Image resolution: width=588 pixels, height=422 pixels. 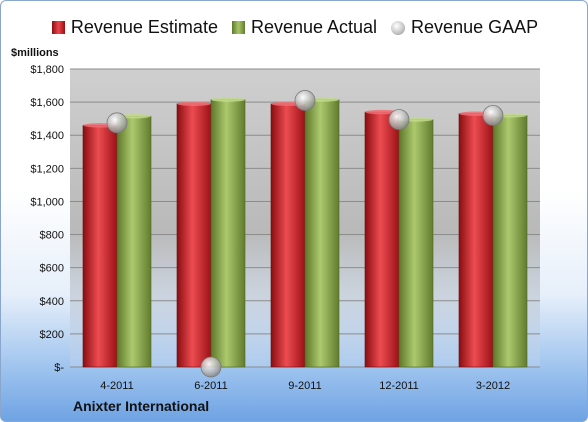 I want to click on legend-item-estimate: Revenue Estimate, so click(x=134, y=27).